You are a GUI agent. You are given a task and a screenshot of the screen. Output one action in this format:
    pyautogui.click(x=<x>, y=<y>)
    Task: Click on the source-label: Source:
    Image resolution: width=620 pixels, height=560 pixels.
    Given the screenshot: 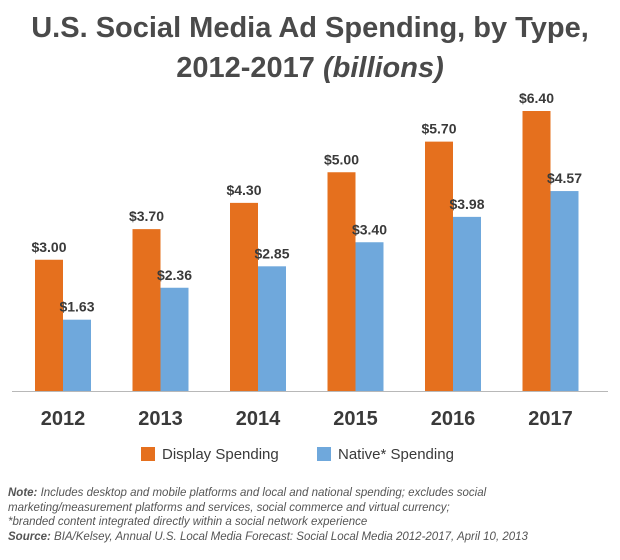 What is the action you would take?
    pyautogui.click(x=29, y=536)
    